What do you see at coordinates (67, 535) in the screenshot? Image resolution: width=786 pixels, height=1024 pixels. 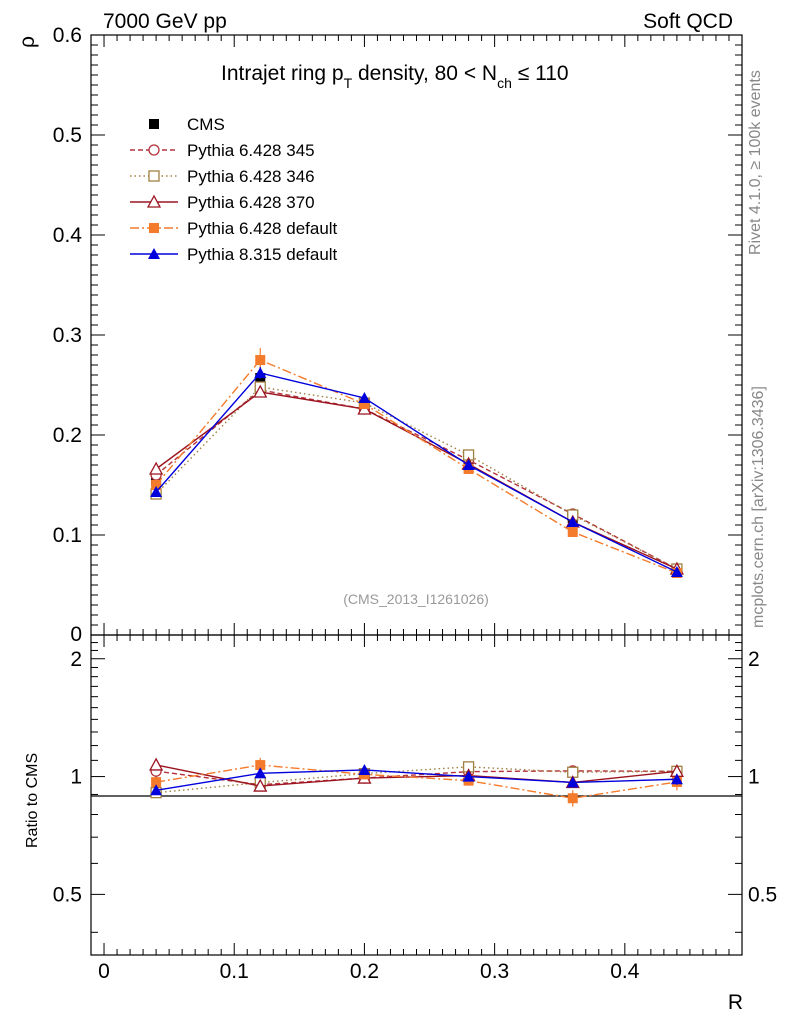 I see `y-tick-label: 0.1` at bounding box center [67, 535].